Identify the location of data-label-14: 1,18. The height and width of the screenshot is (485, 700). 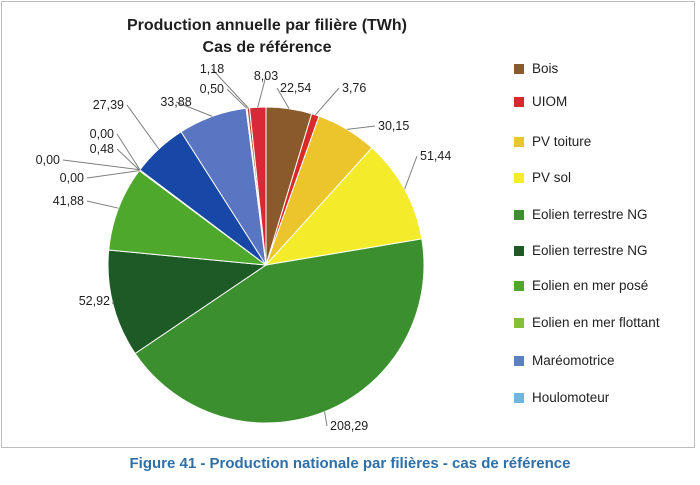
(212, 69).